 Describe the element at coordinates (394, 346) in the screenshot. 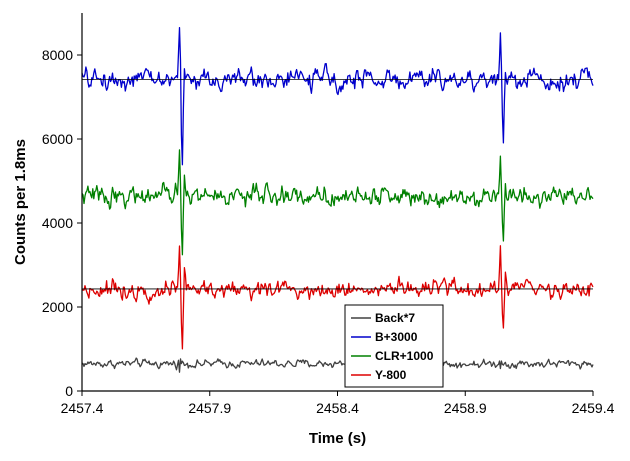

I see `legend: Back*7 B+3000 CLR+1000 Y-800` at that location.